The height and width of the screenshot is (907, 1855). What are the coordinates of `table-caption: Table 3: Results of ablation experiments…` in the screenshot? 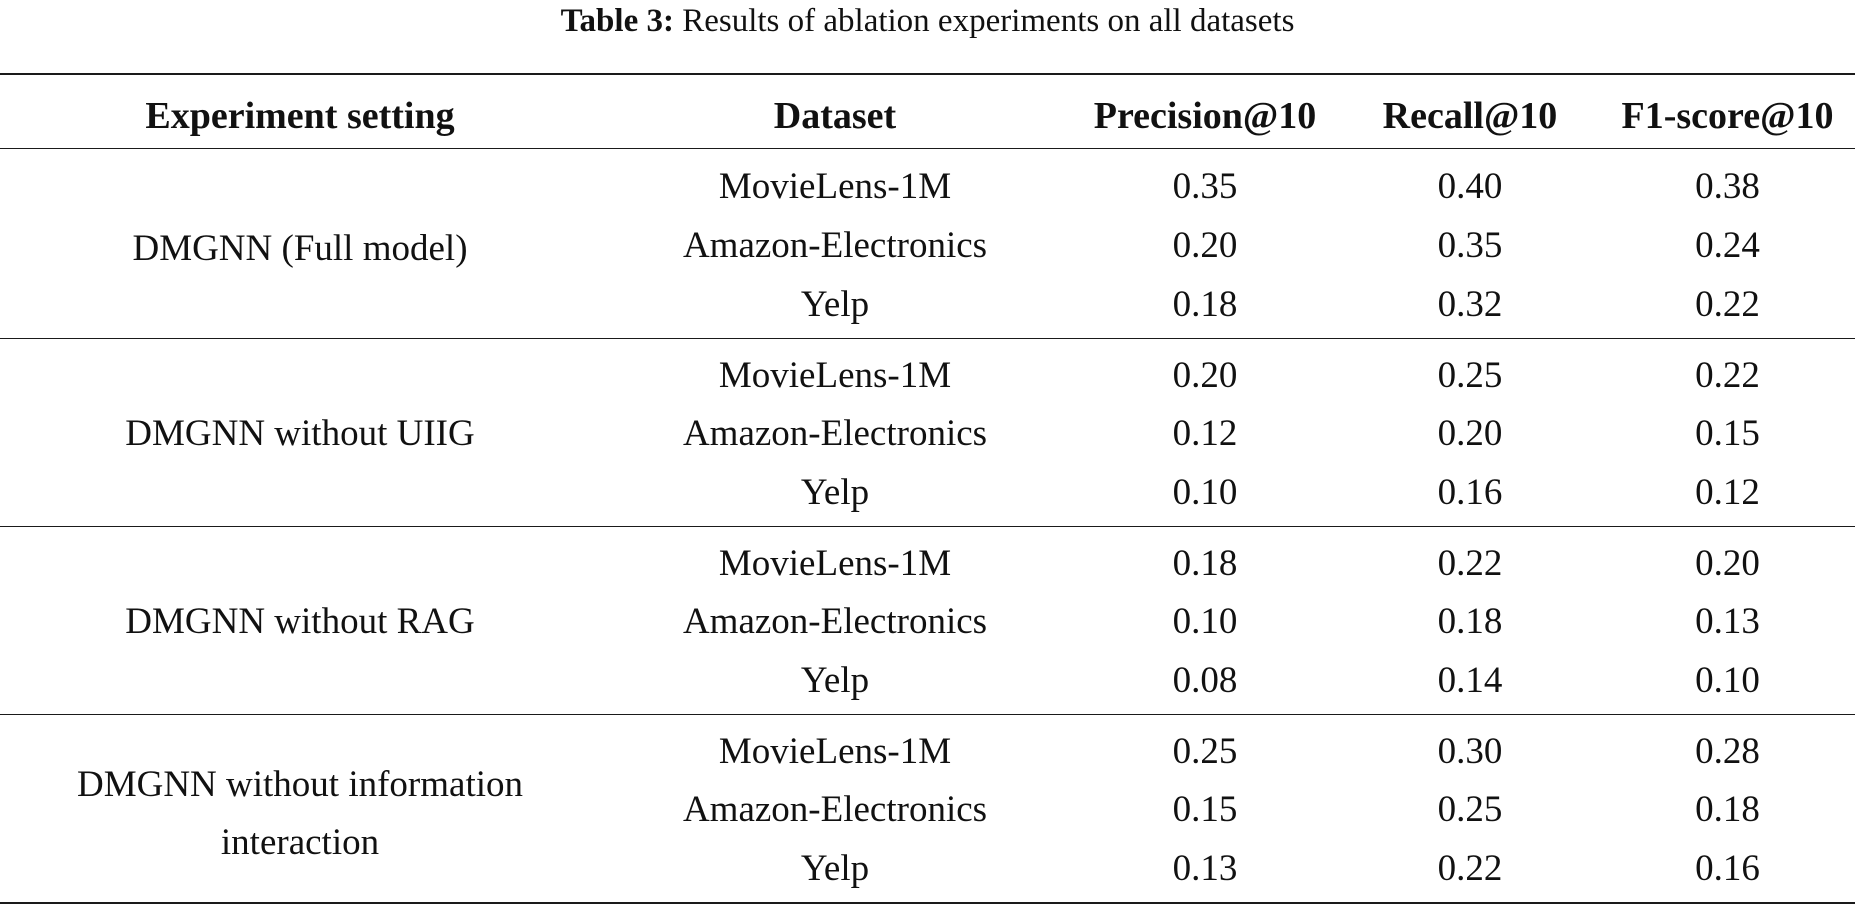 It's located at (927, 21).